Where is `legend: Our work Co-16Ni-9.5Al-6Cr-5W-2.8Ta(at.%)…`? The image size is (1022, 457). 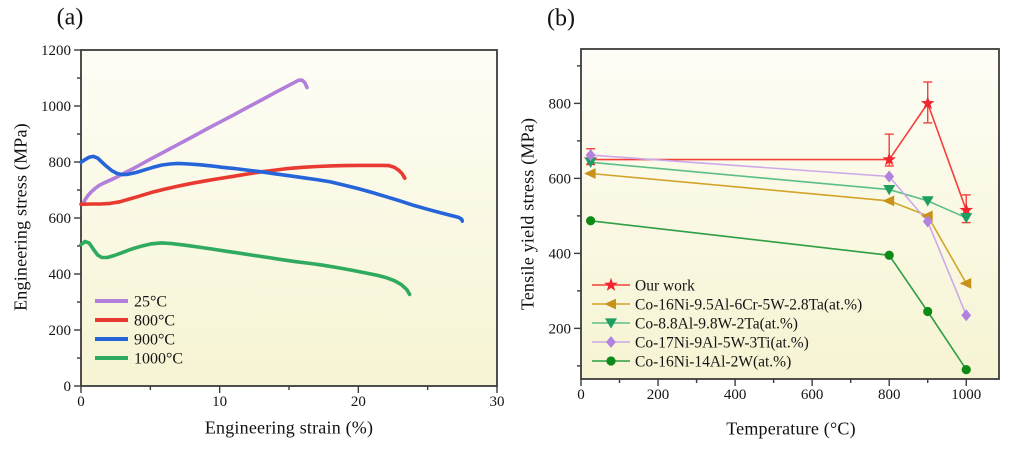
legend: Our work Co-16Ni-9.5Al-6Cr-5W-2.8Ta(at.%)… is located at coordinates (727, 324).